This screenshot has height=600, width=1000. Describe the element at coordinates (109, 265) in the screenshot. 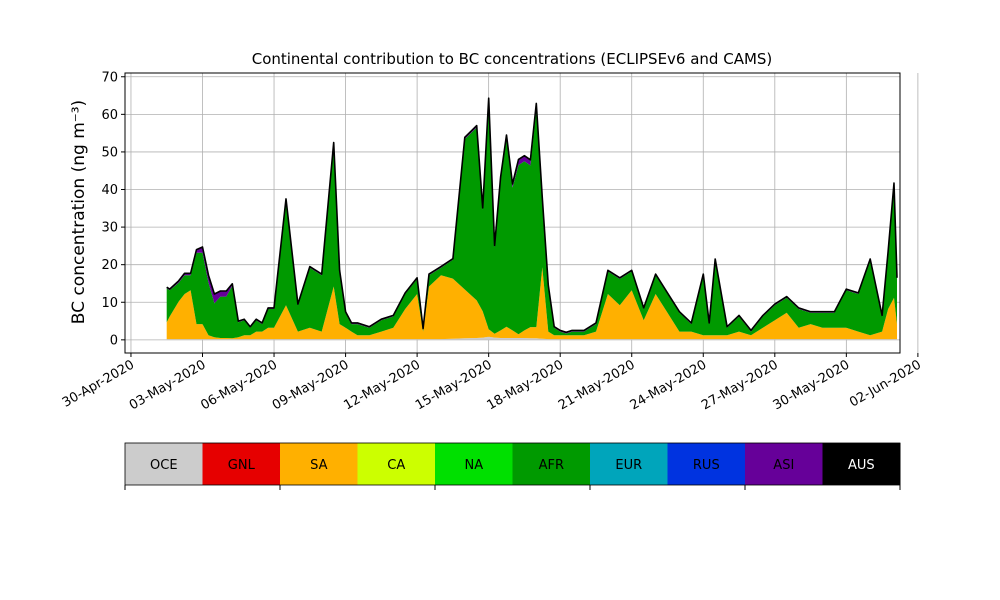

I see `y-tick-label: 20` at that location.